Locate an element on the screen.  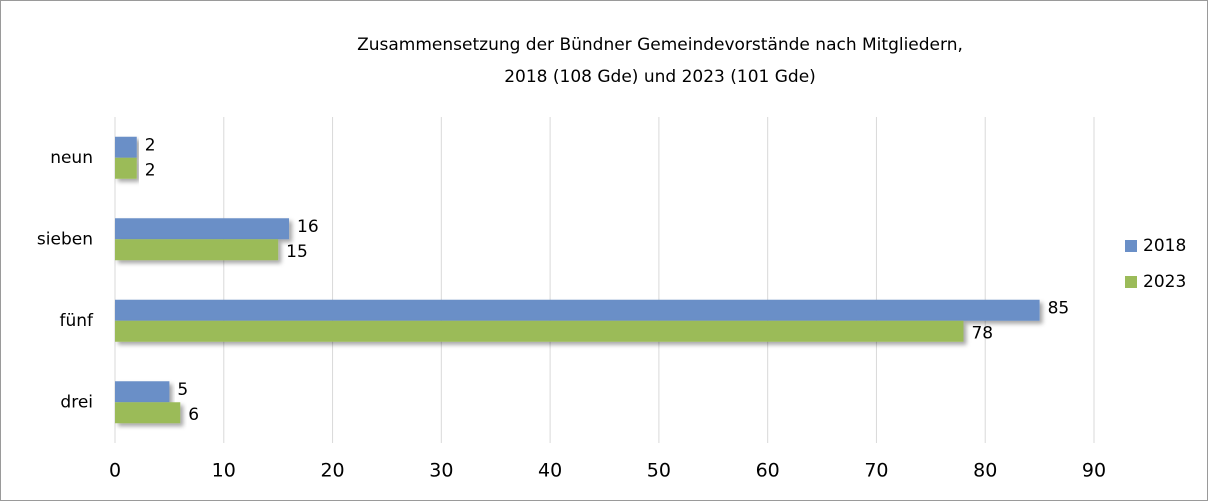
legend-label: 2023 is located at coordinates (1164, 282).